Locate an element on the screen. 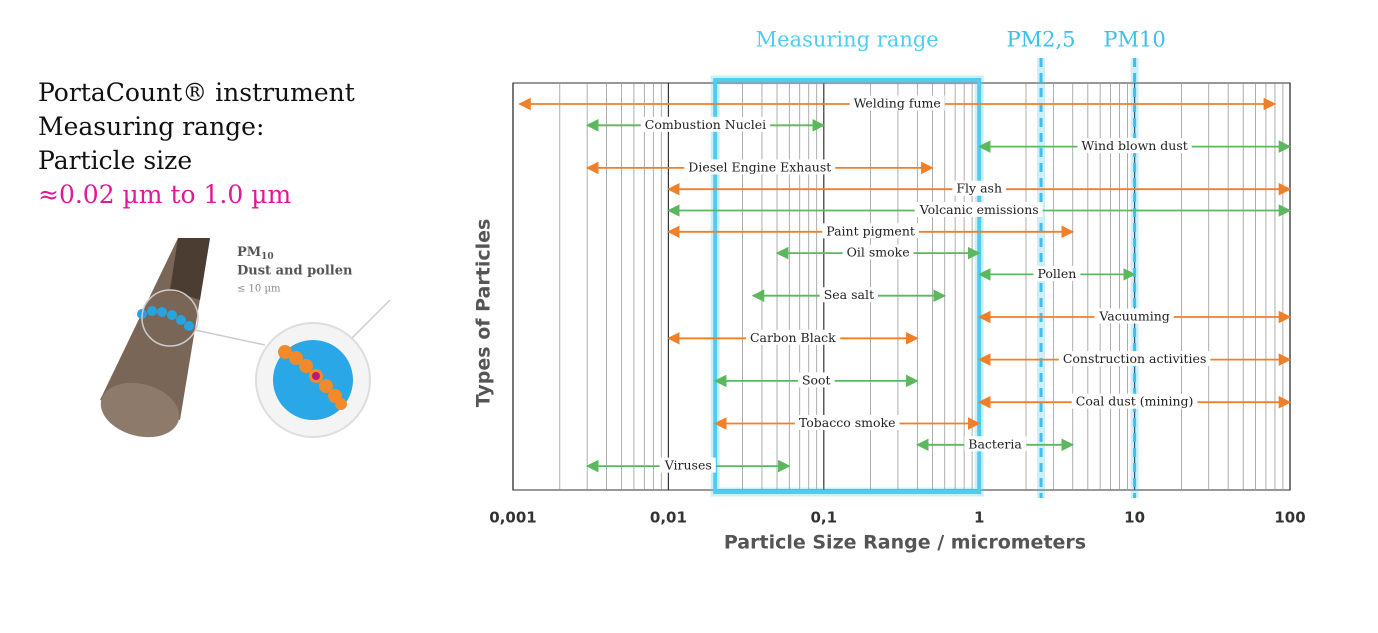 The image size is (1378, 633). x-tick-label: 0,01 is located at coordinates (668, 518).